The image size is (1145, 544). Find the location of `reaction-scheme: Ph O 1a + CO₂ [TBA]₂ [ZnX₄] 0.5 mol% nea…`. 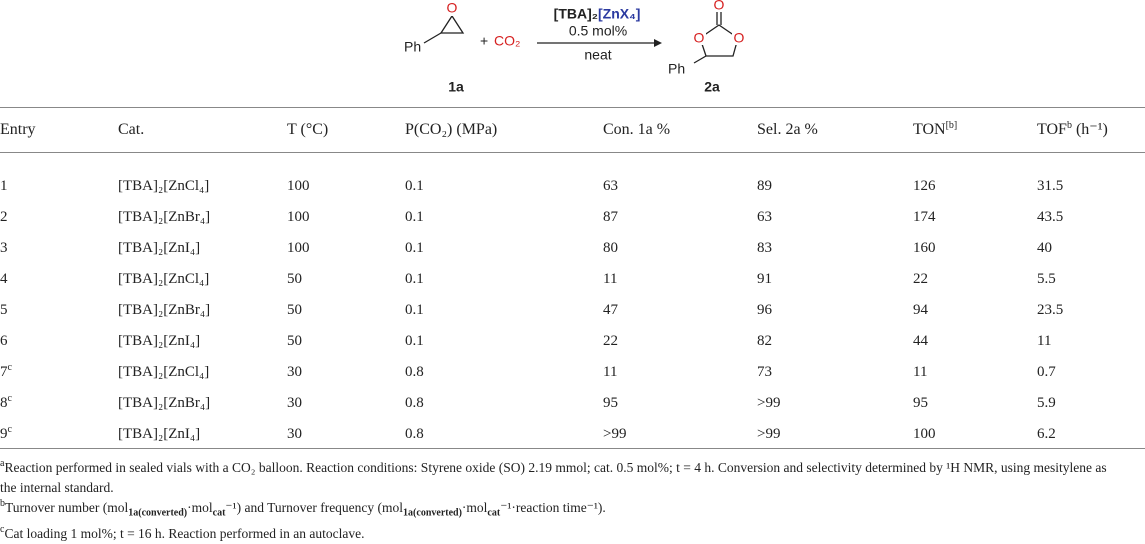

reaction-scheme: Ph O 1a + CO₂ [TBA]₂ [ZnX₄] 0.5 mol% nea… is located at coordinates (574, 47).